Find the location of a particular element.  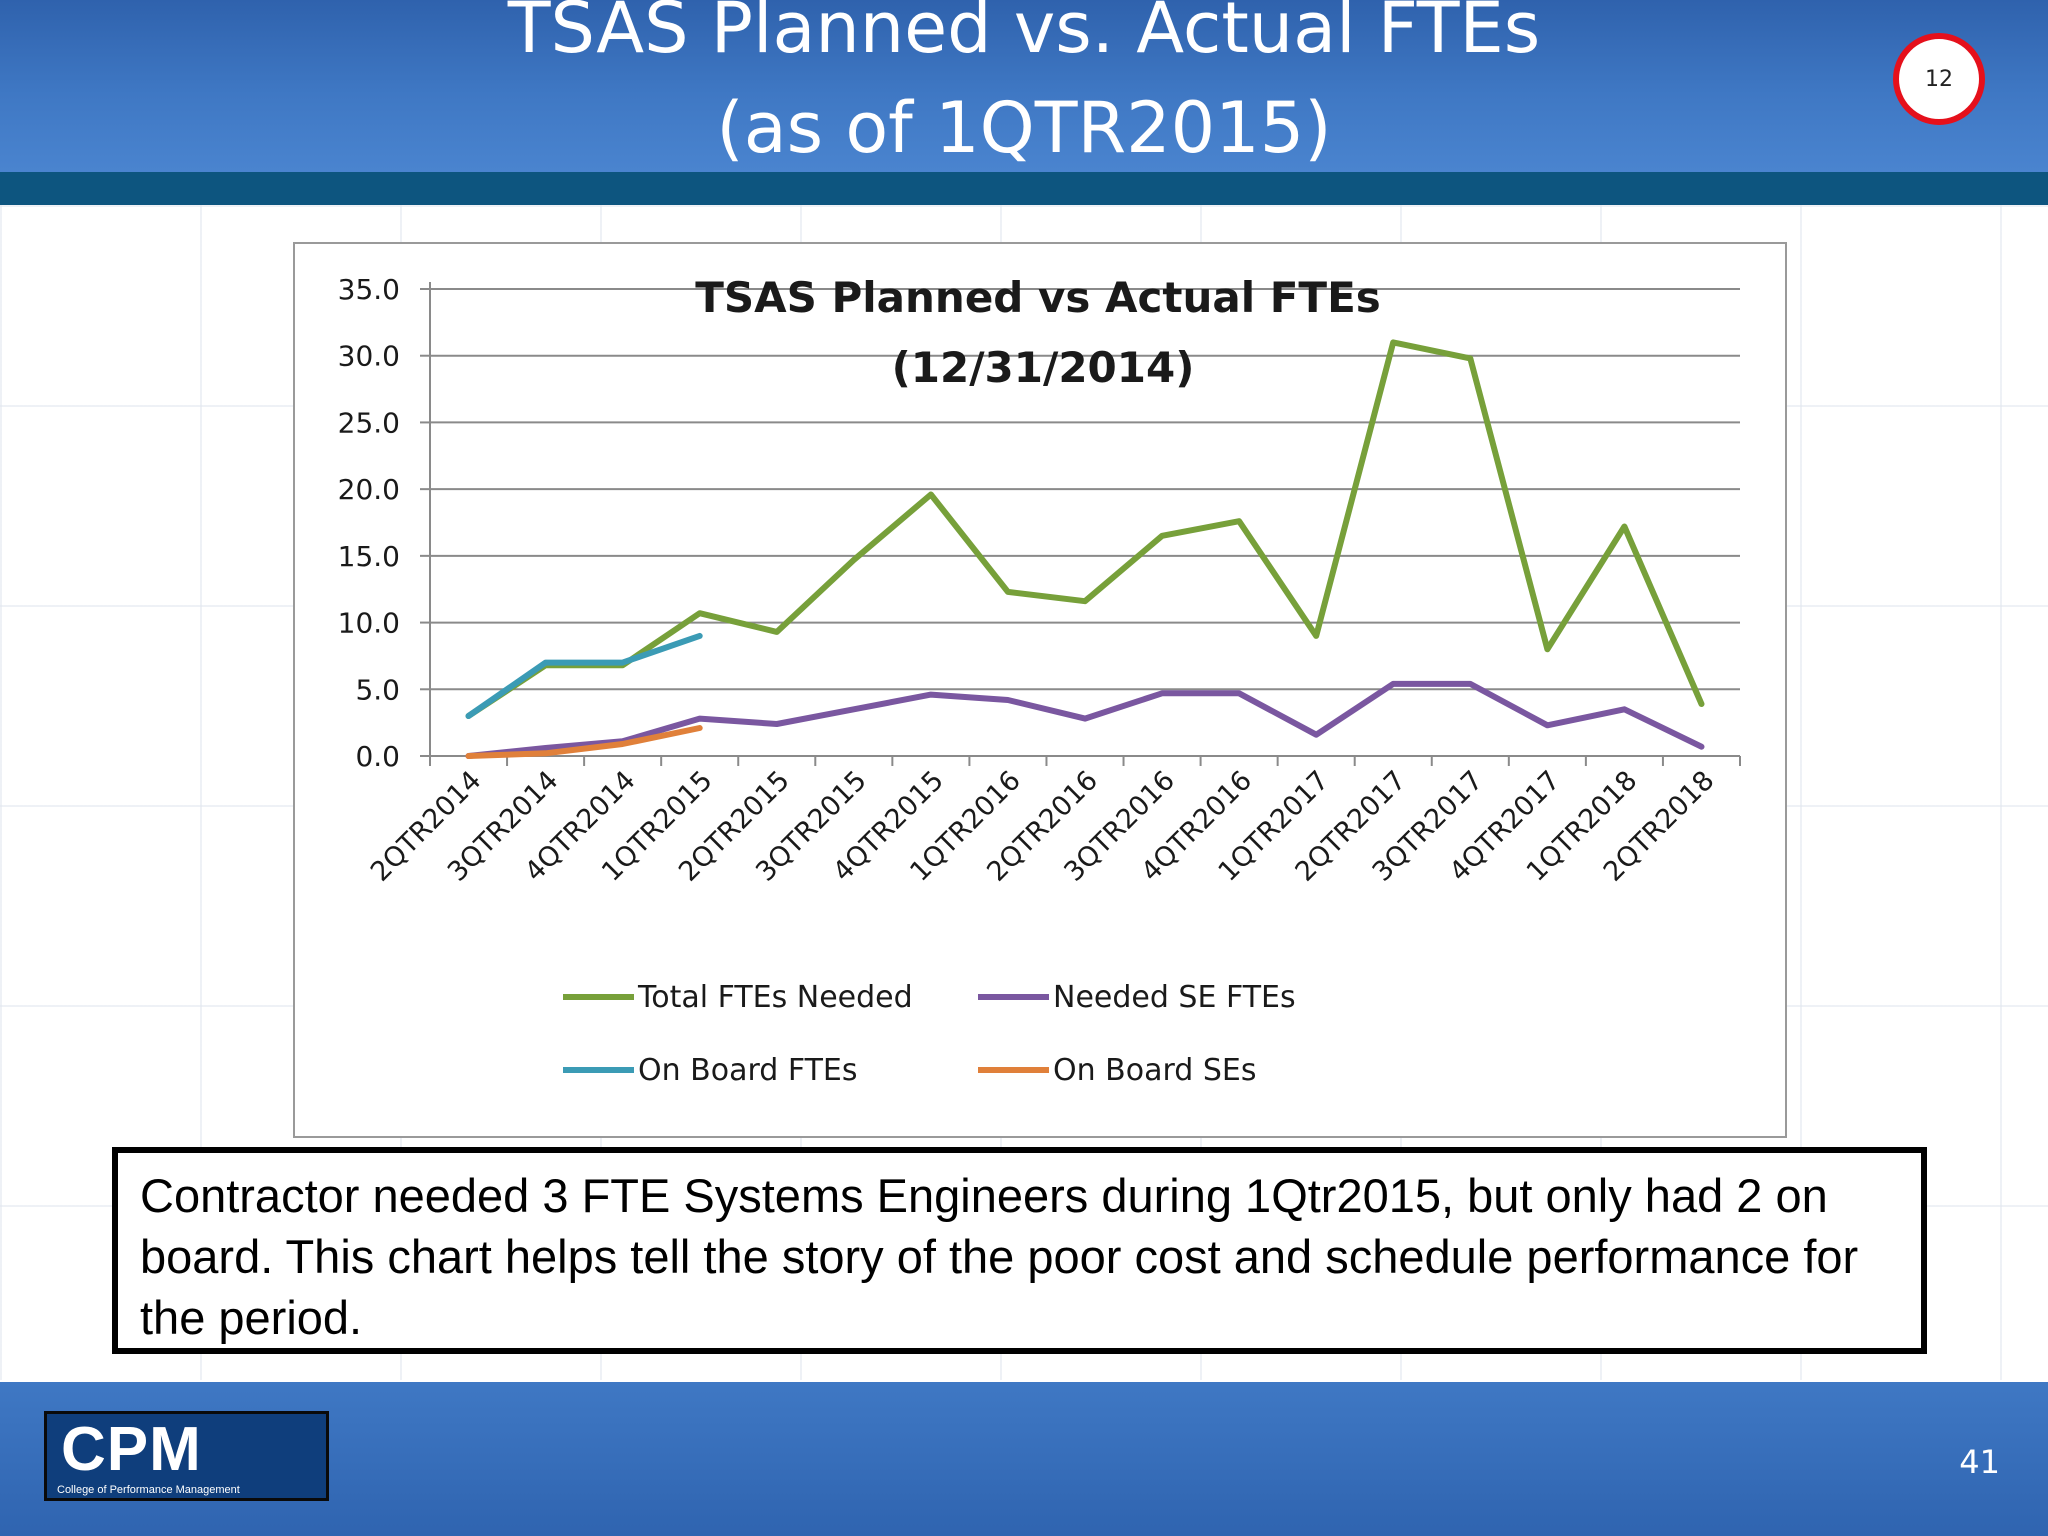

cpm-logo: CPM College of Performance Management is located at coordinates (186, 1456).